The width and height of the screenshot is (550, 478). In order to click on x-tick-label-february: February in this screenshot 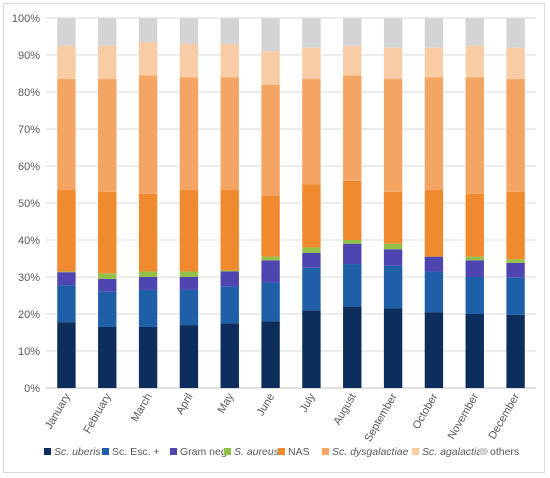, I will do `click(97, 413)`.